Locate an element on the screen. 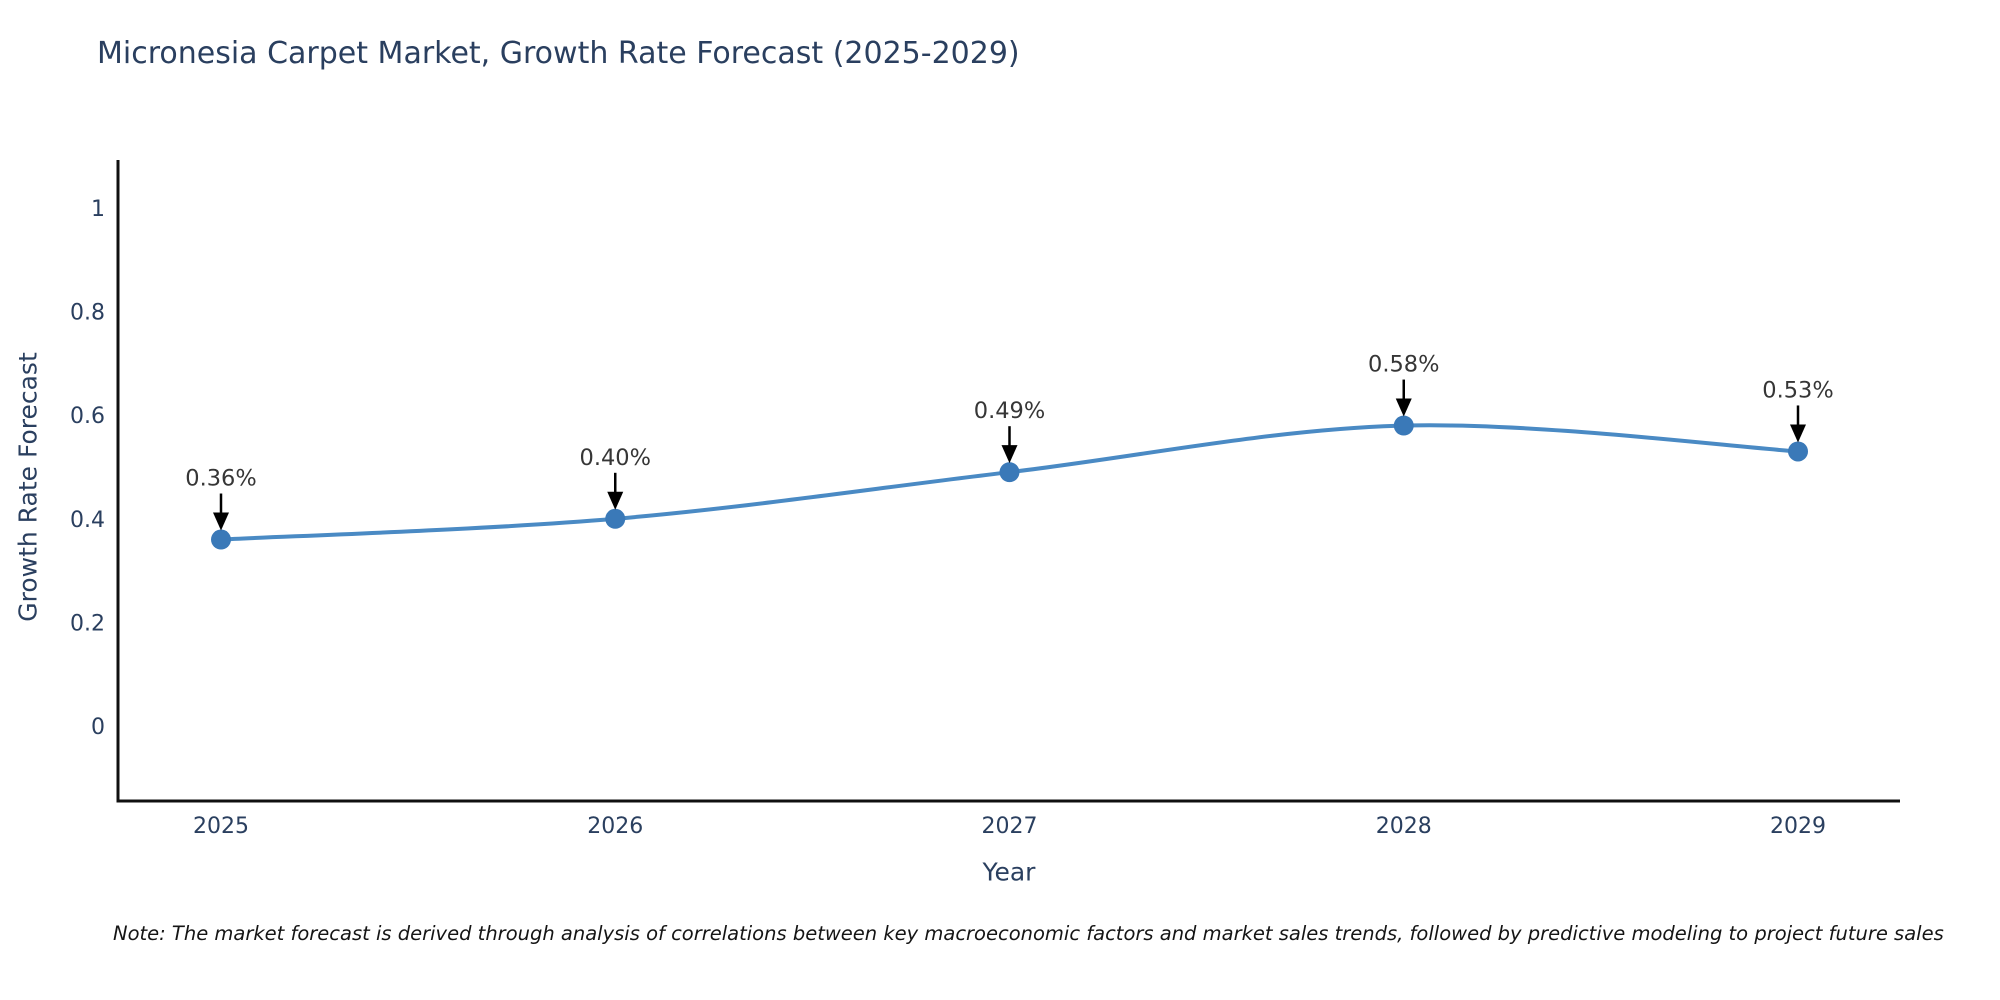  y-tick-label: 0.4 is located at coordinates (87, 520).